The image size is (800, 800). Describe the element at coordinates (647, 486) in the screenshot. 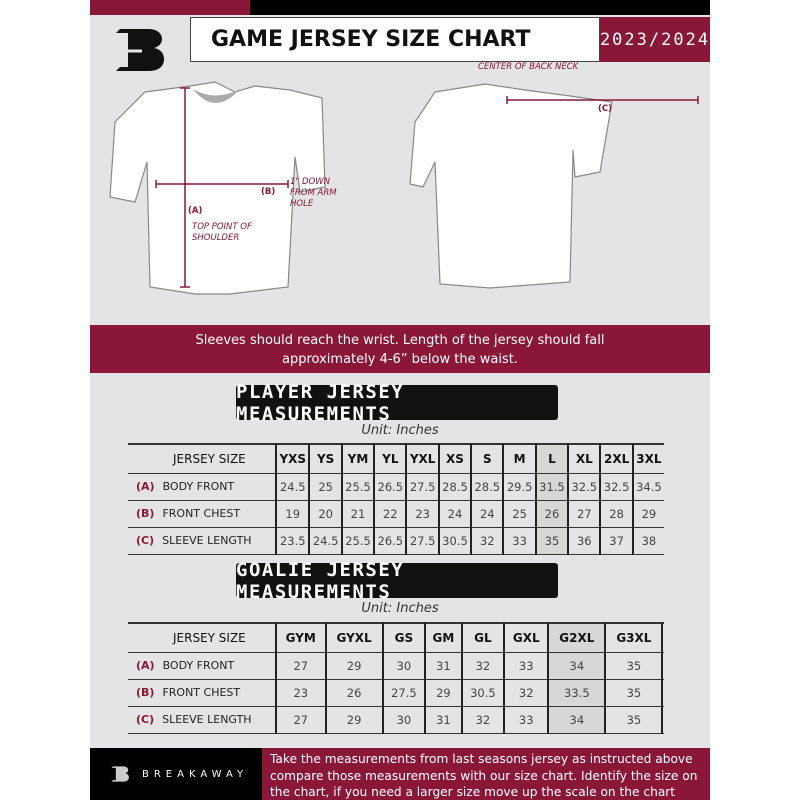

I see `table-cell: 34.5` at that location.